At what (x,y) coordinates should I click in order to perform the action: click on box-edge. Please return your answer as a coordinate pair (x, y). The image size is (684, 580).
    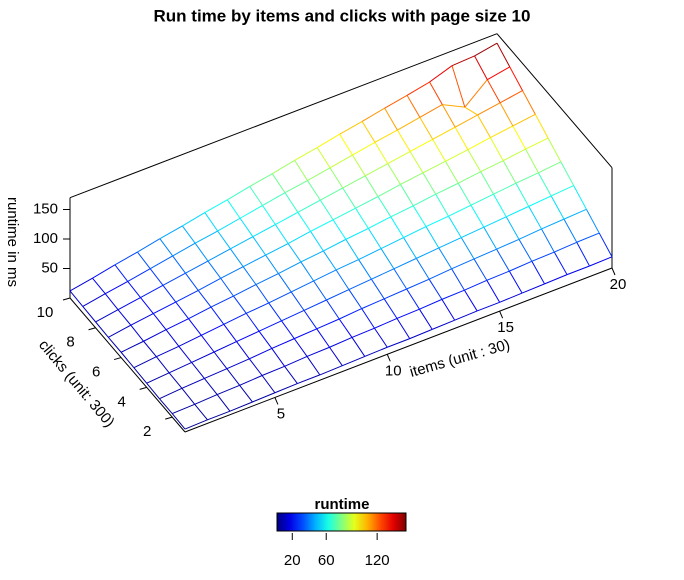
    Looking at the image, I should click on (127, 365).